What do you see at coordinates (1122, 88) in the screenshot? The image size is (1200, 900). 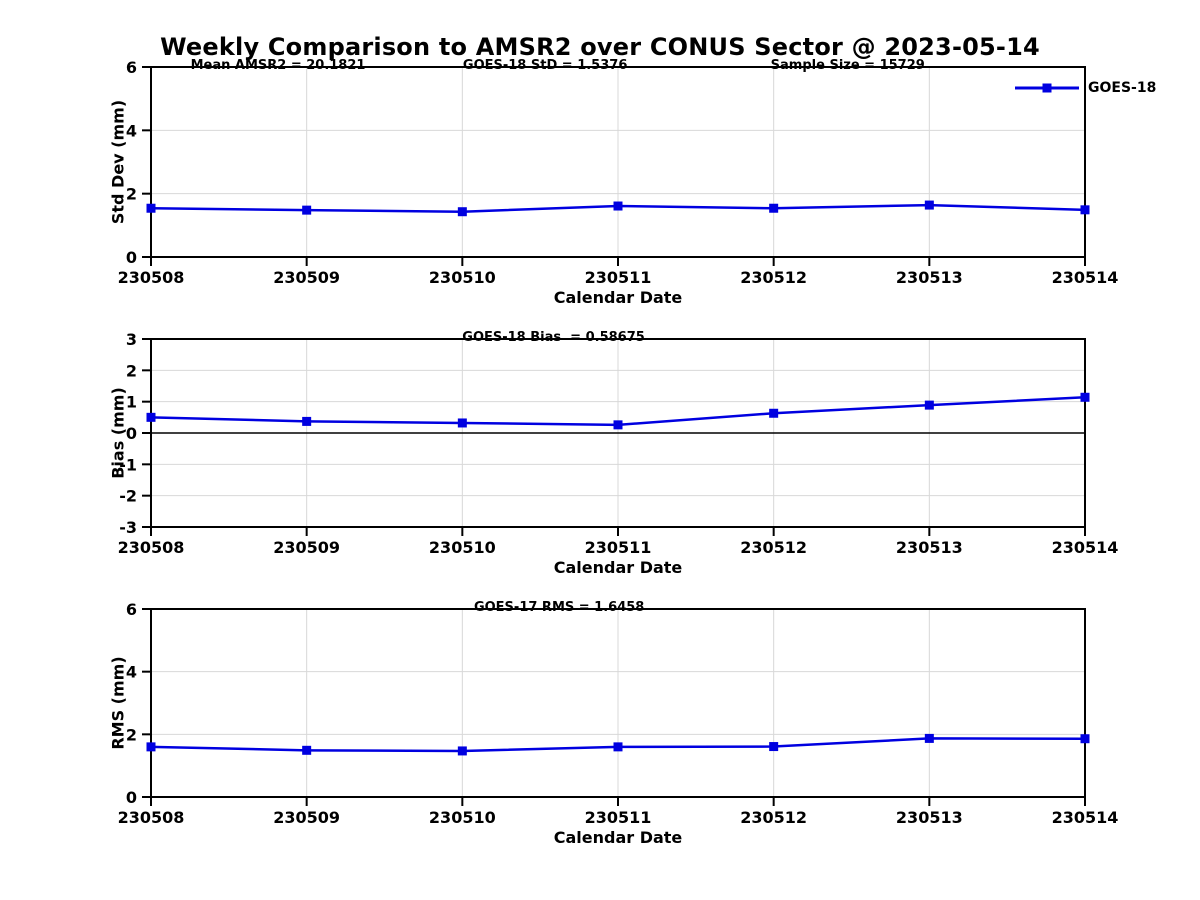 I see `legend-label: GOES-18` at bounding box center [1122, 88].